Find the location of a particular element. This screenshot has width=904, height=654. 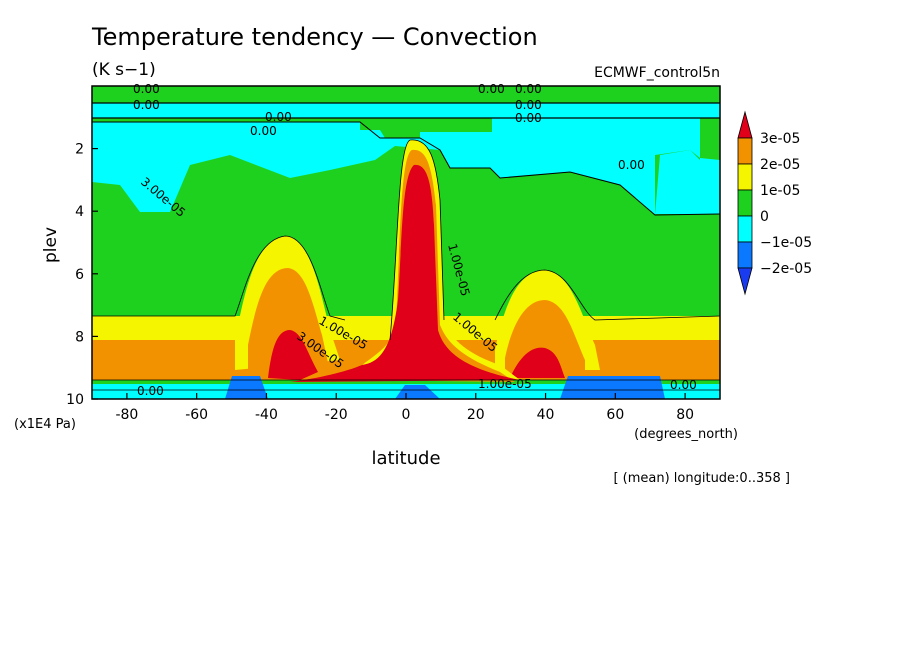

top-zero-band is located at coordinates (406, 94).